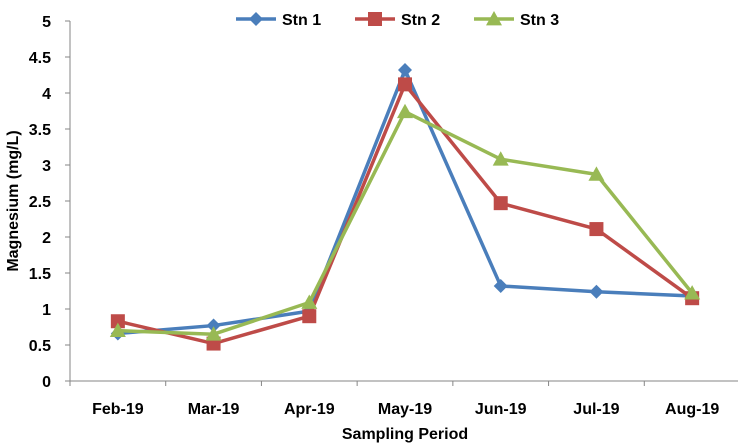 The height and width of the screenshot is (446, 738). What do you see at coordinates (539, 20) in the screenshot?
I see `legend-label: Stn 3` at bounding box center [539, 20].